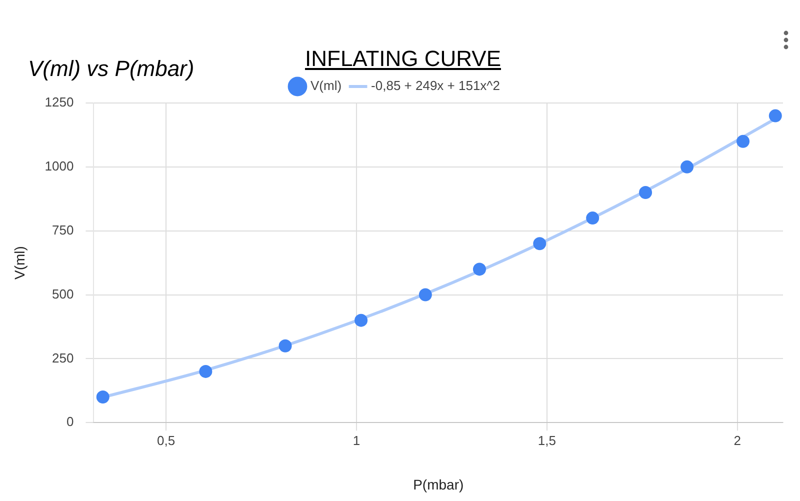  What do you see at coordinates (547, 440) in the screenshot?
I see `x-tick-label: 1,5` at bounding box center [547, 440].